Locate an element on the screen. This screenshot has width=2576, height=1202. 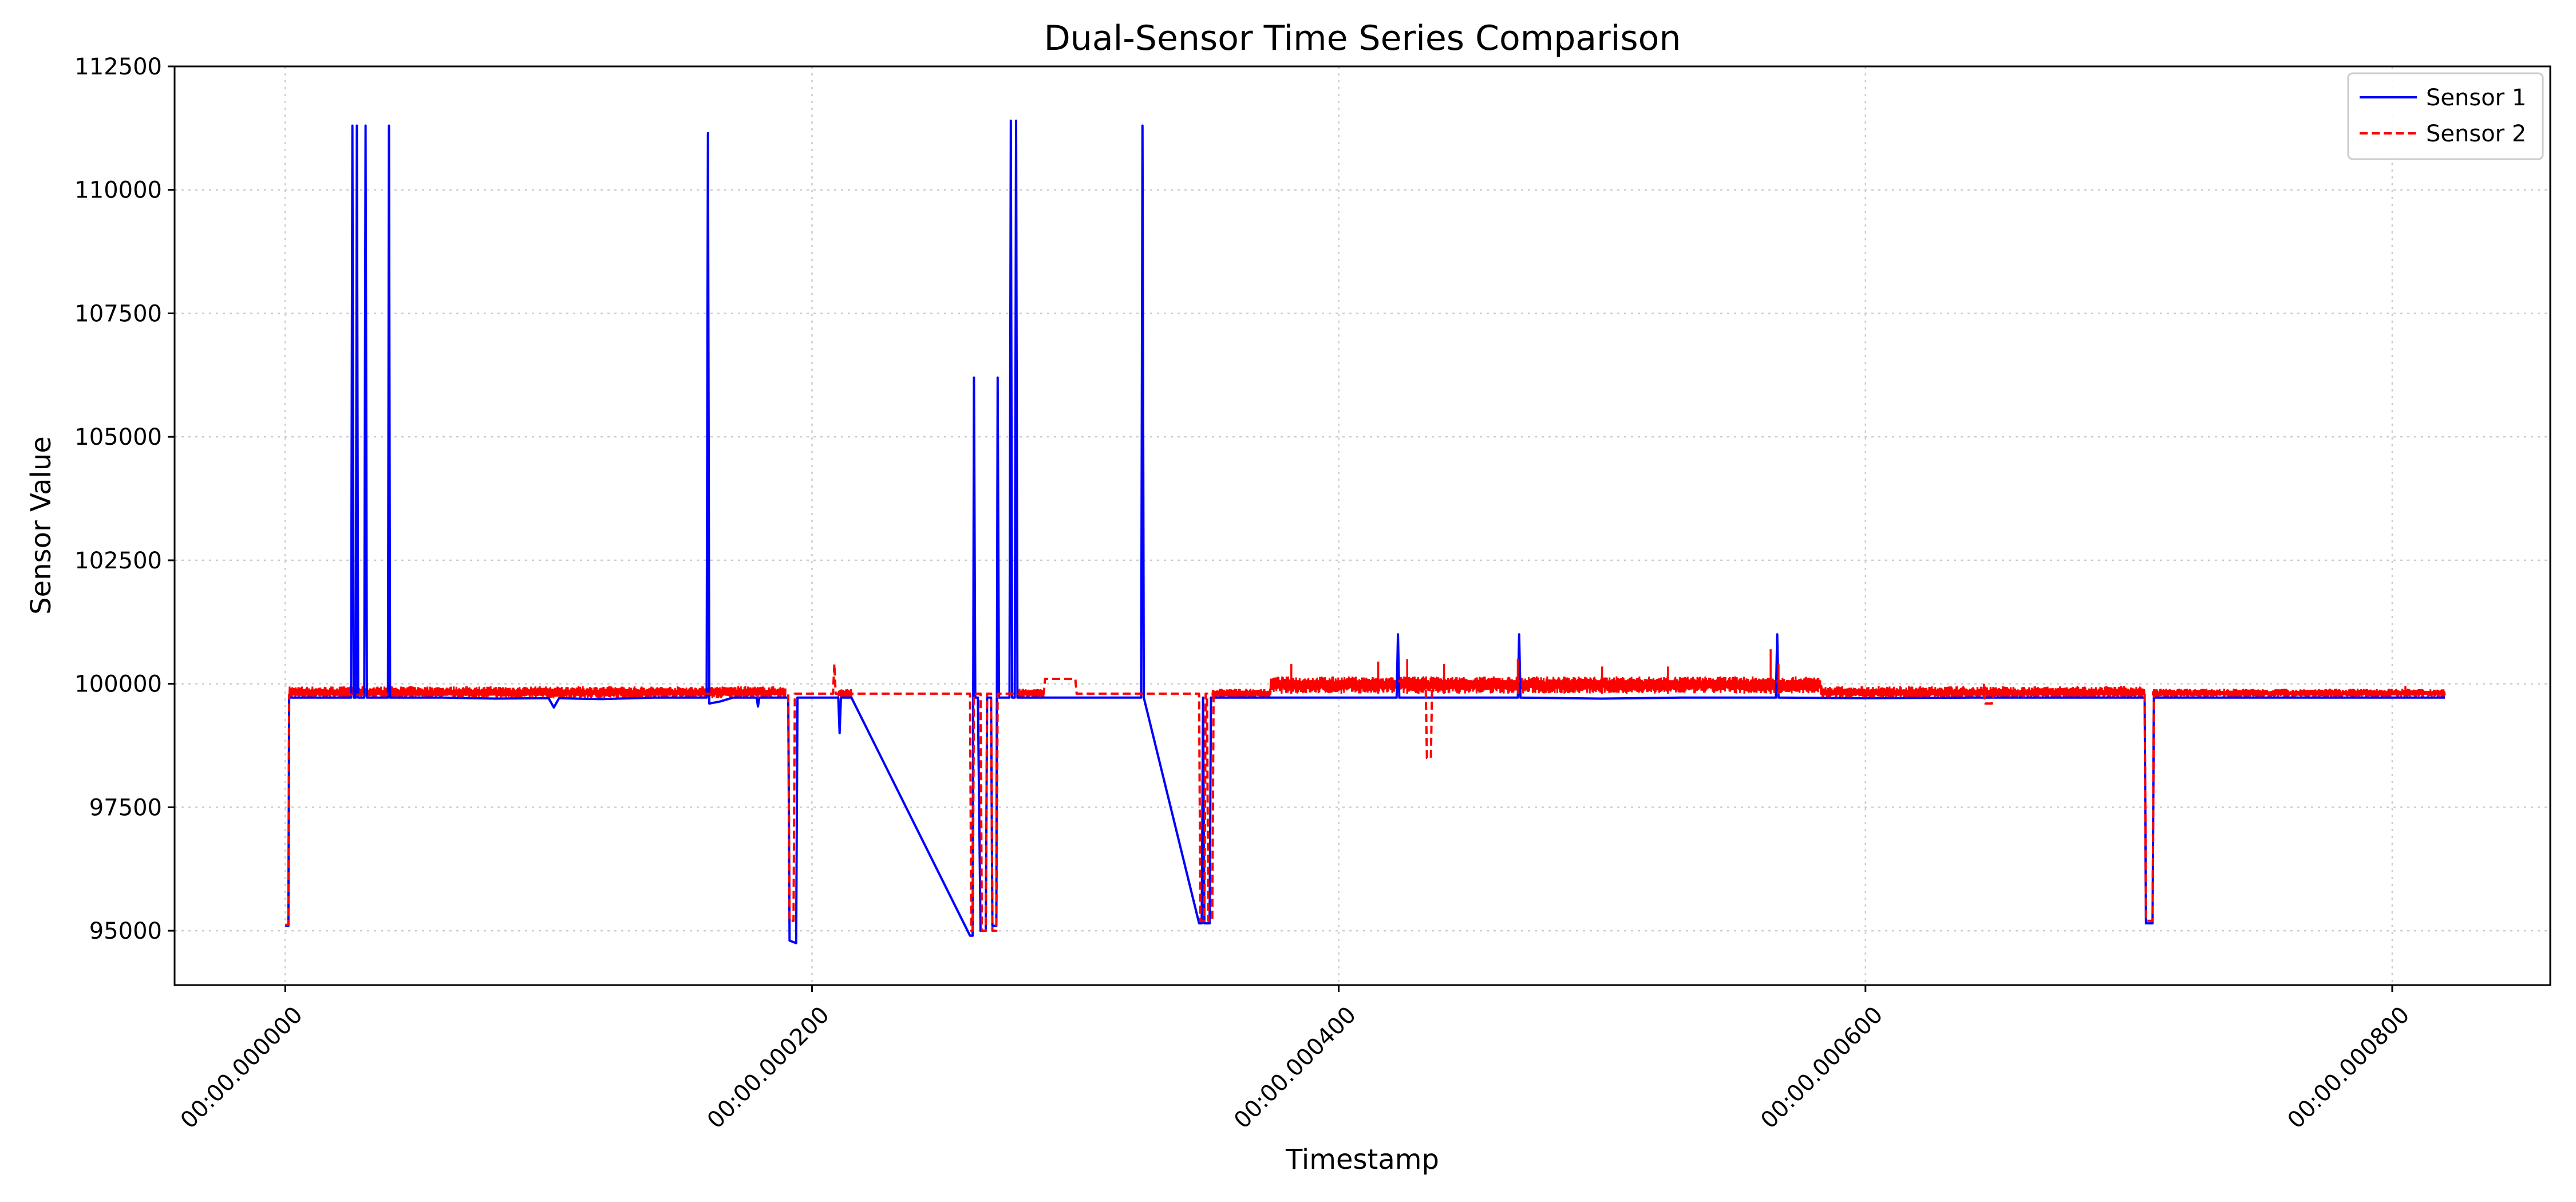
y-tick-label: 95000 is located at coordinates (125, 931).